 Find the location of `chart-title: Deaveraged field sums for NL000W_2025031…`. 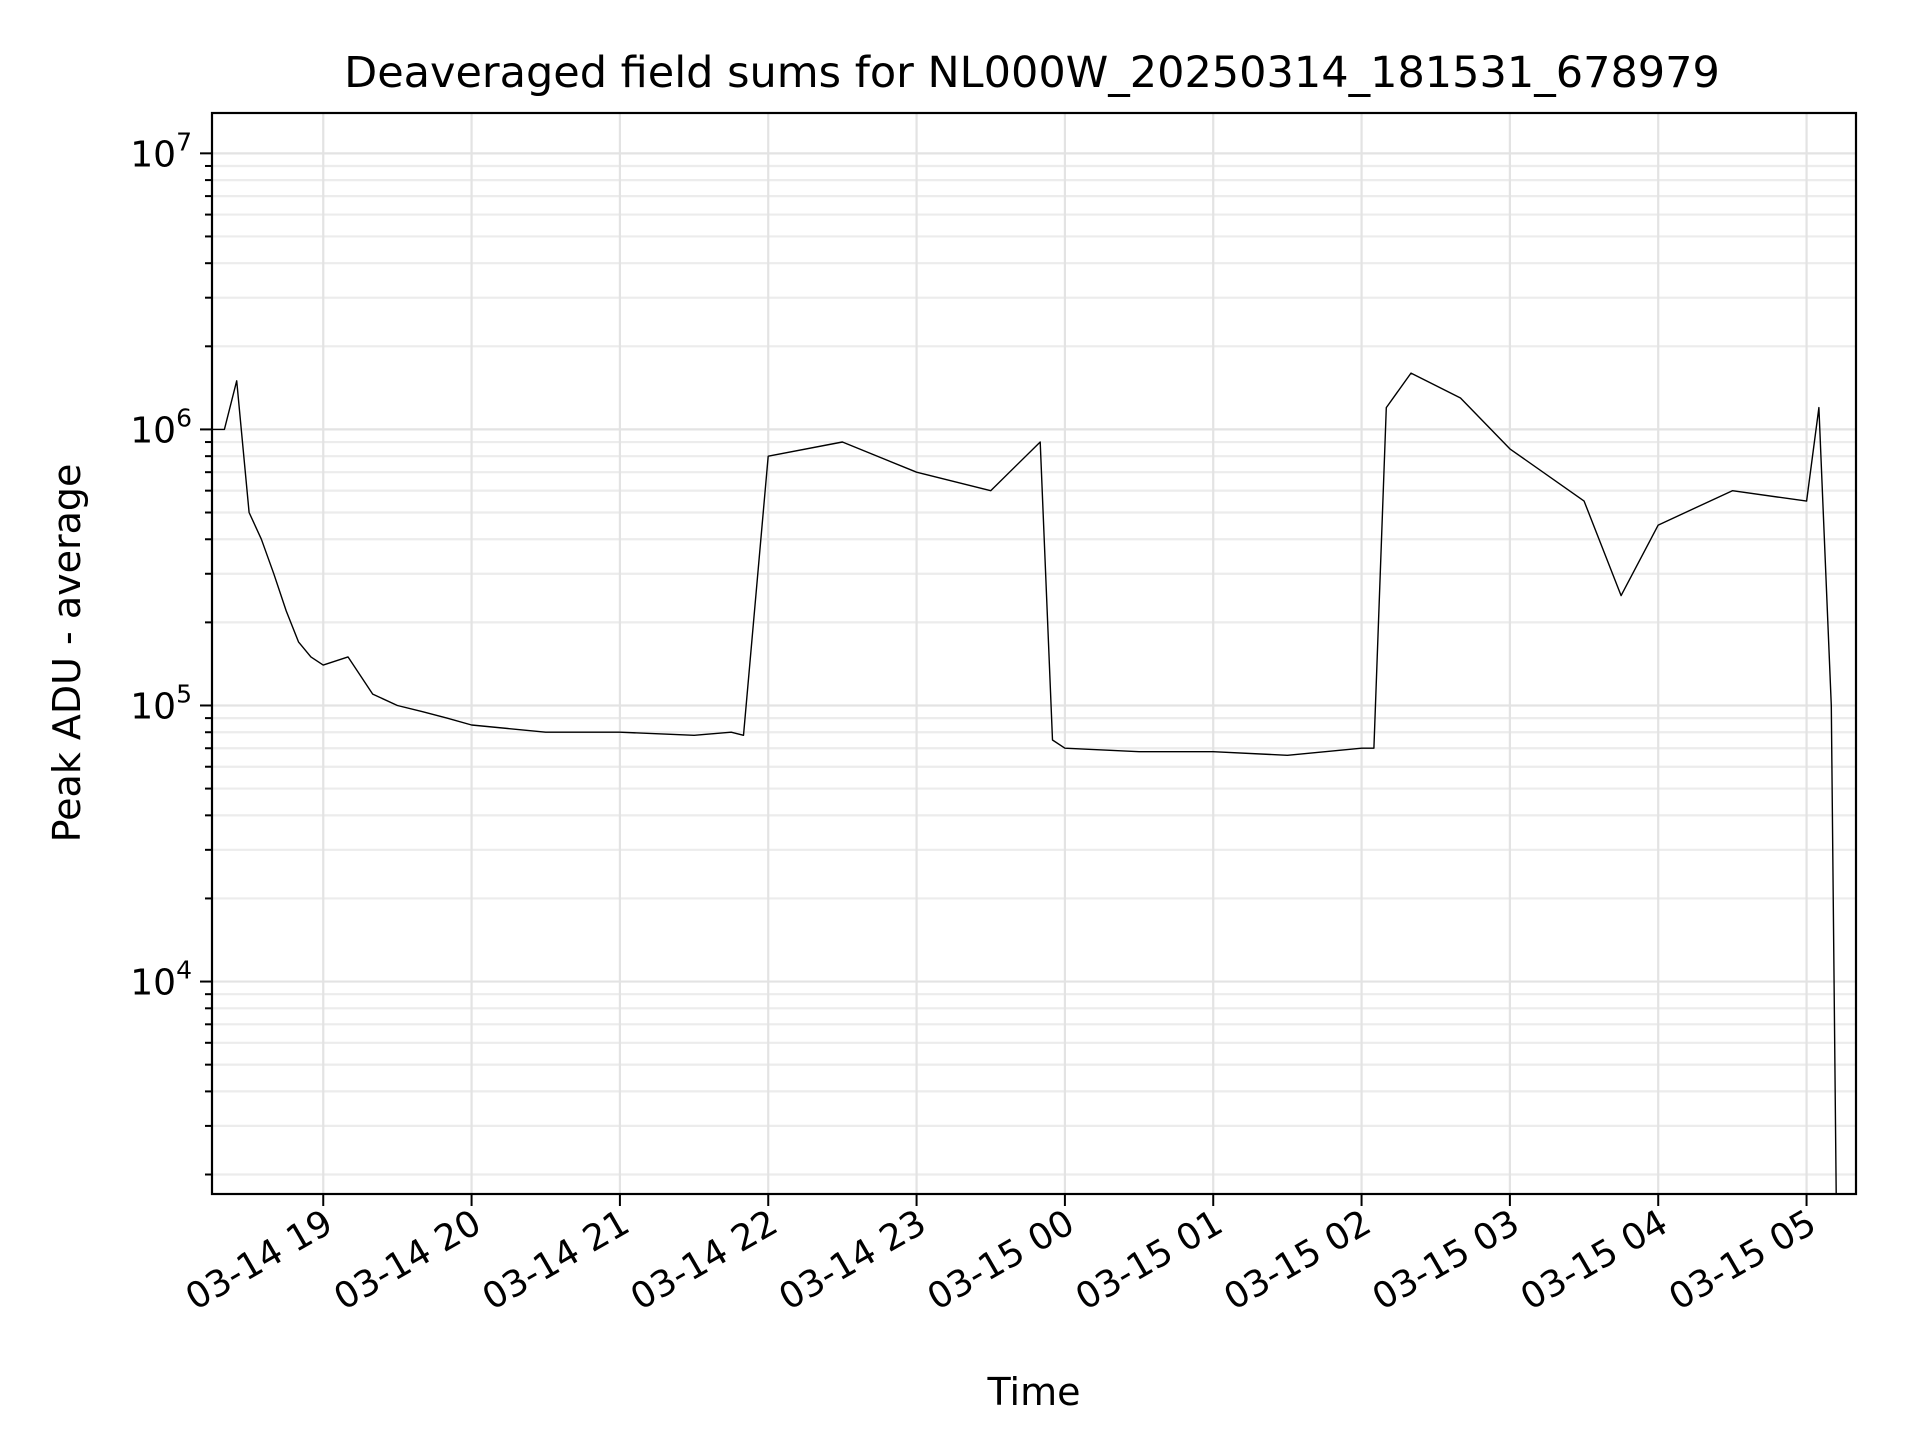

chart-title: Deaveraged field sums for NL000W_2025031… is located at coordinates (1032, 73).